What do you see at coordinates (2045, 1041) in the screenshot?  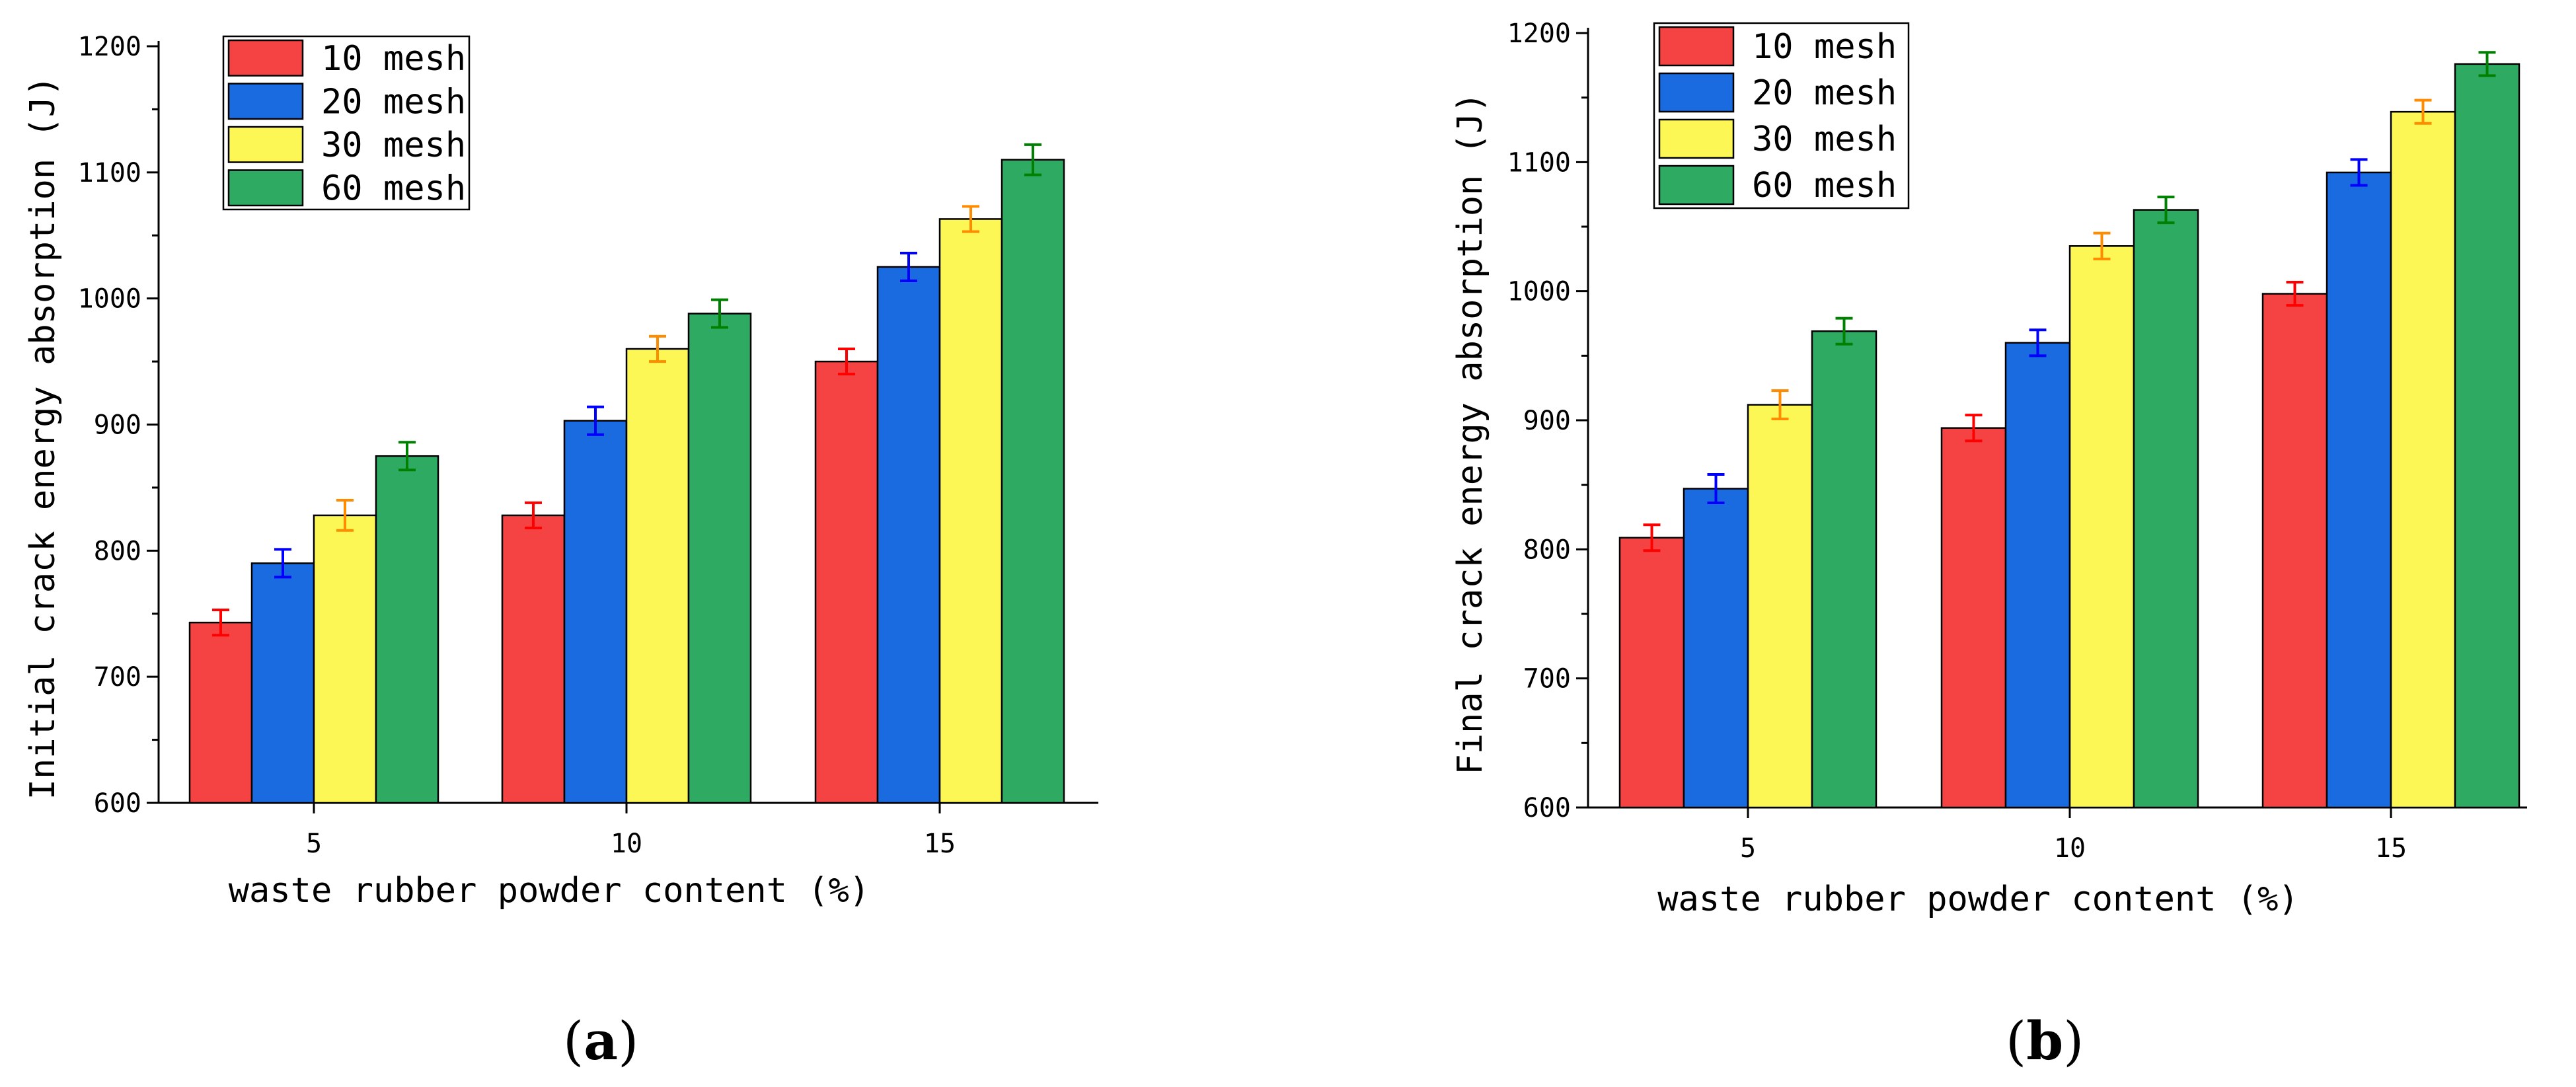 I see `panel-label-b: (b)` at bounding box center [2045, 1041].